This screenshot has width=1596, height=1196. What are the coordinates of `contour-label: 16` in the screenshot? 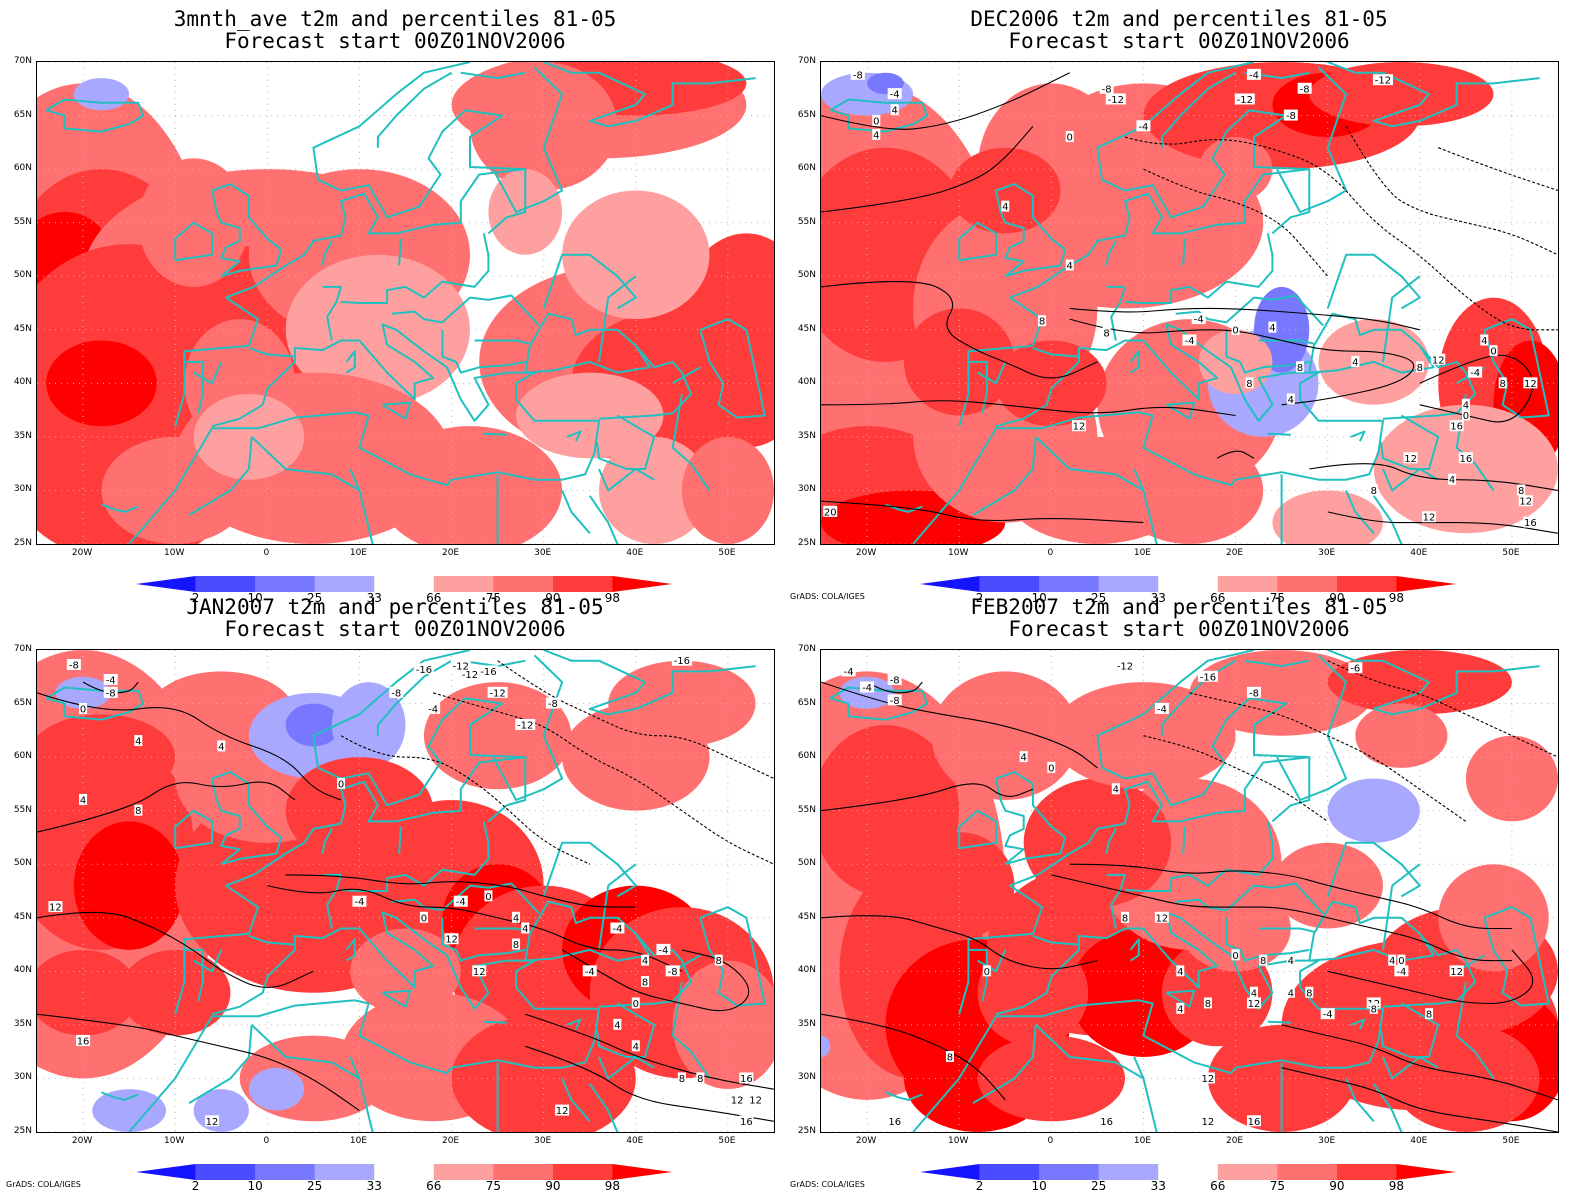 It's located at (1530, 522).